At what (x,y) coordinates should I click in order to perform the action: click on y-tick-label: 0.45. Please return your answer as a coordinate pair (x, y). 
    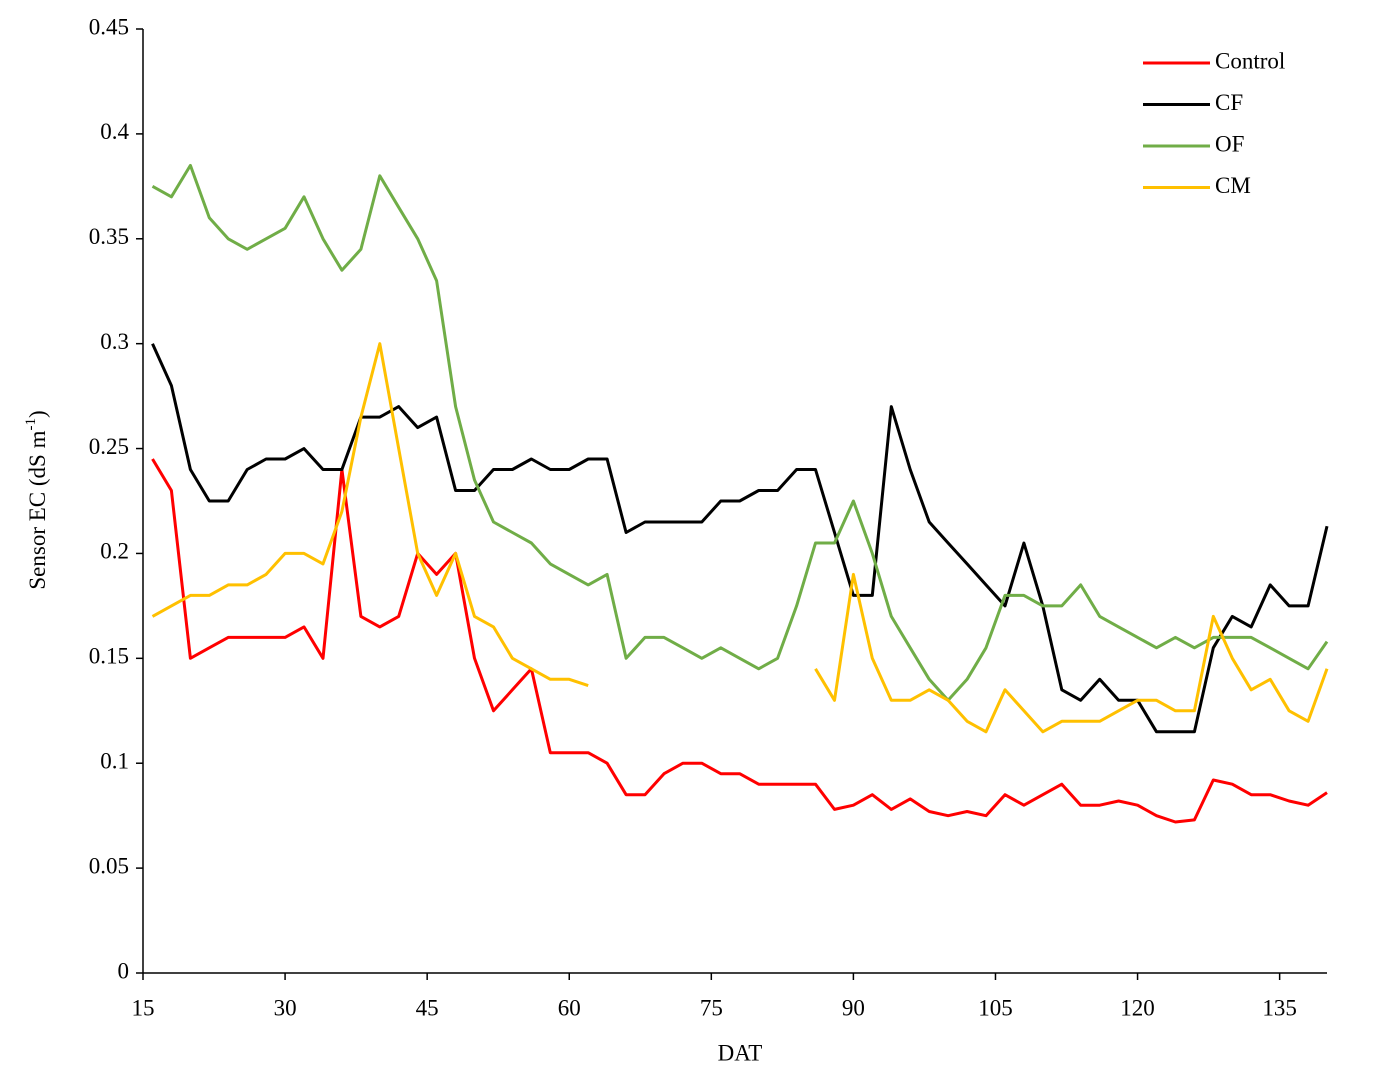
    Looking at the image, I should click on (109, 26).